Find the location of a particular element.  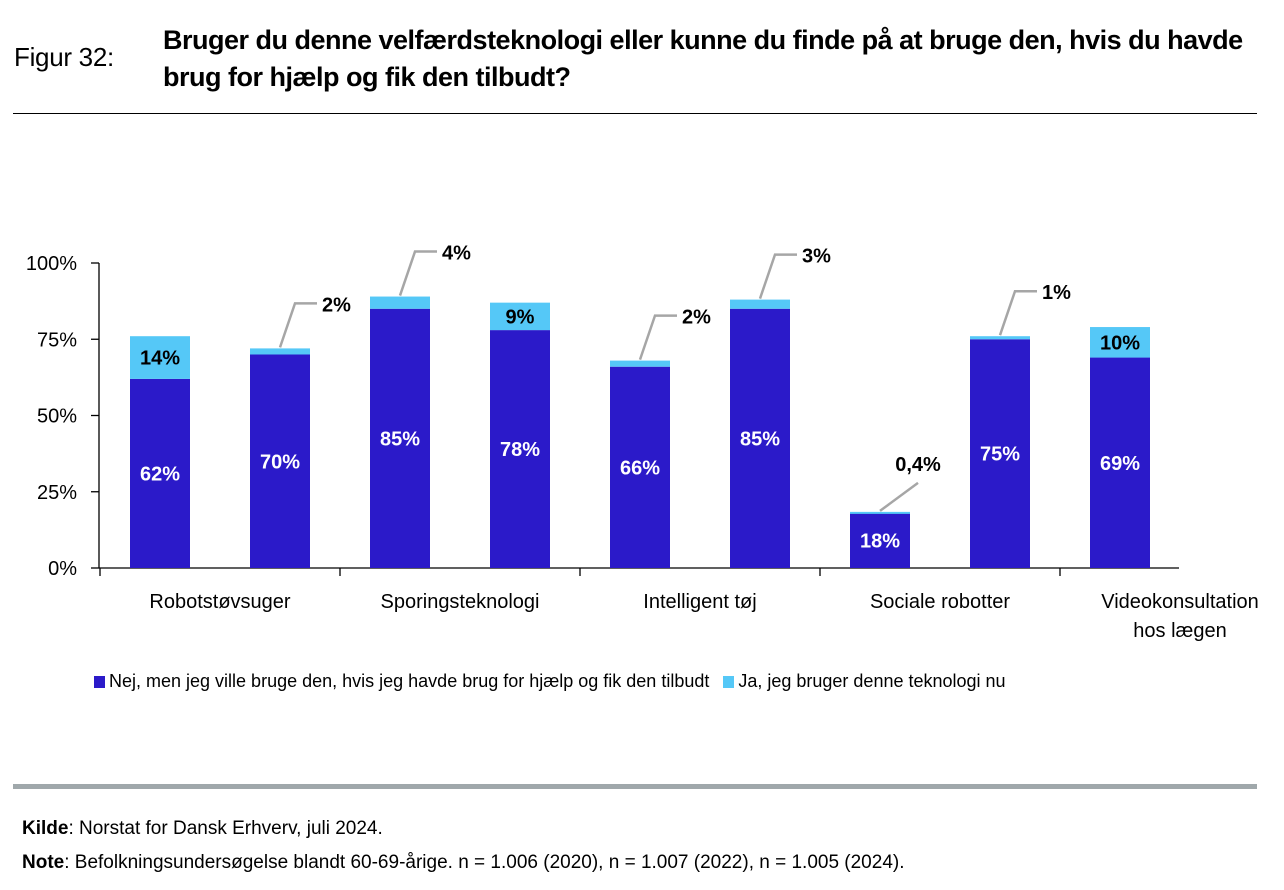

y-tick-label: 100% is located at coordinates (51, 264).